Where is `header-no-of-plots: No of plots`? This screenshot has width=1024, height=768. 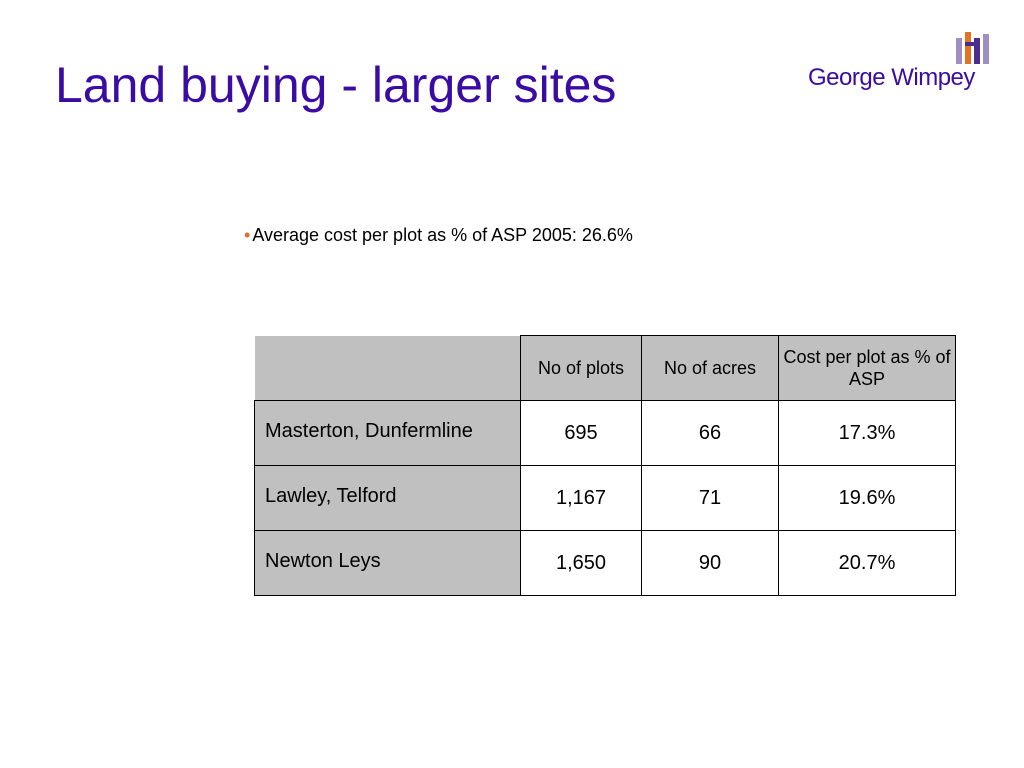 header-no-of-plots: No of plots is located at coordinates (581, 368).